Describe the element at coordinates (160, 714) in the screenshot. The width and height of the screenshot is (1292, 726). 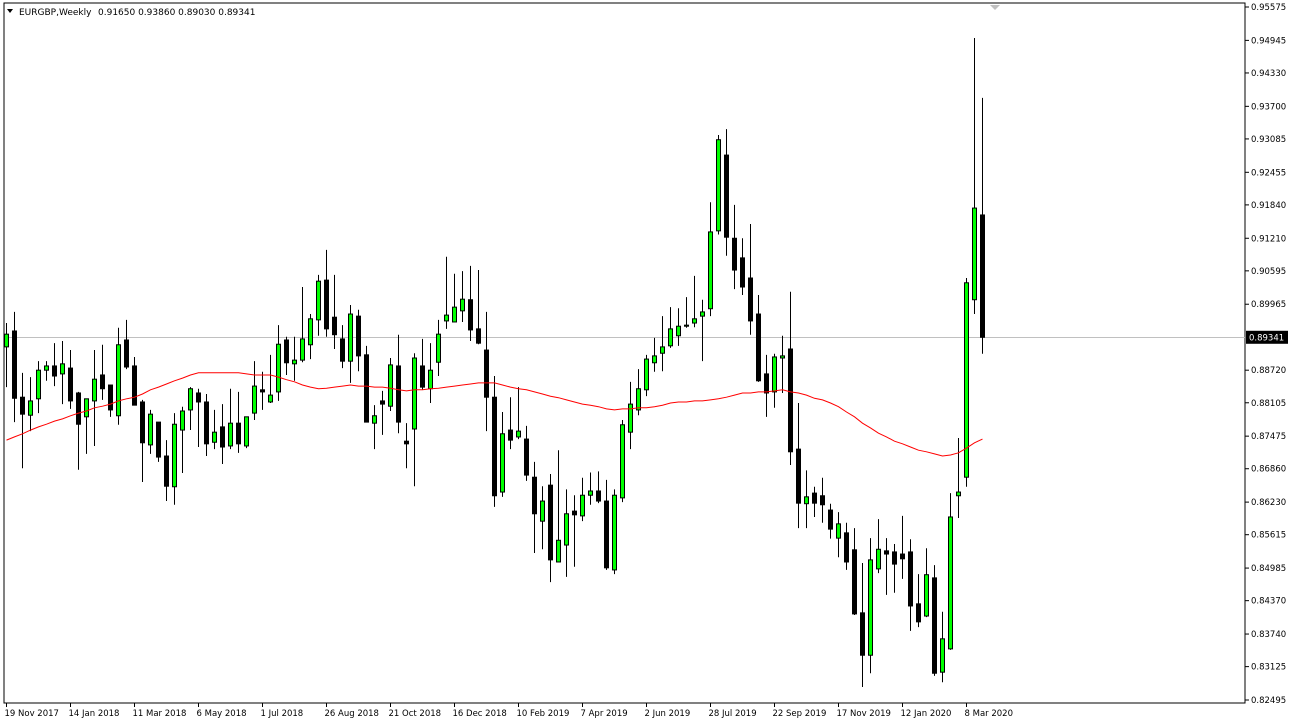
I see `time-tick-label: 11 Mar 2018` at that location.